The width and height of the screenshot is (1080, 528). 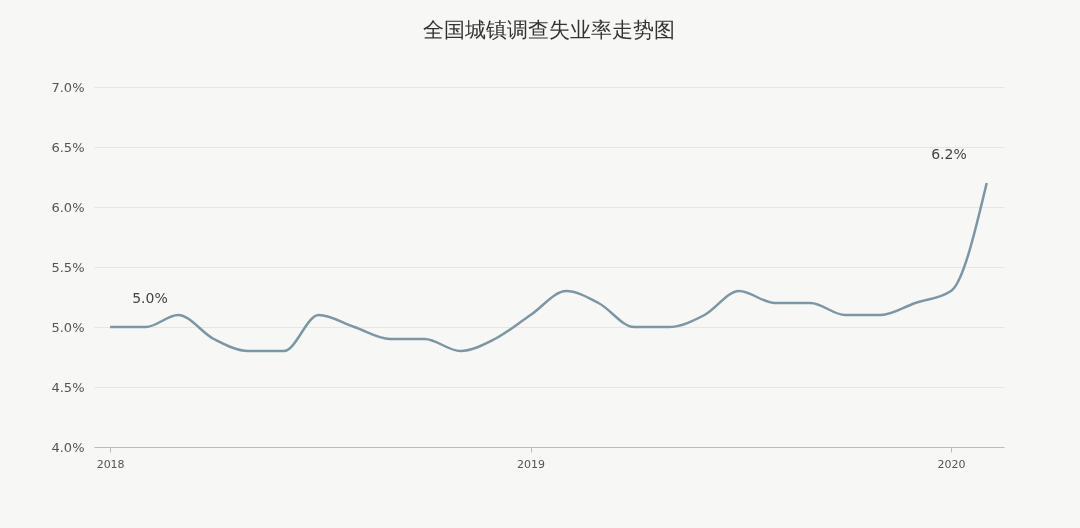 I want to click on y-tick-label: 6.5%, so click(x=68, y=147).